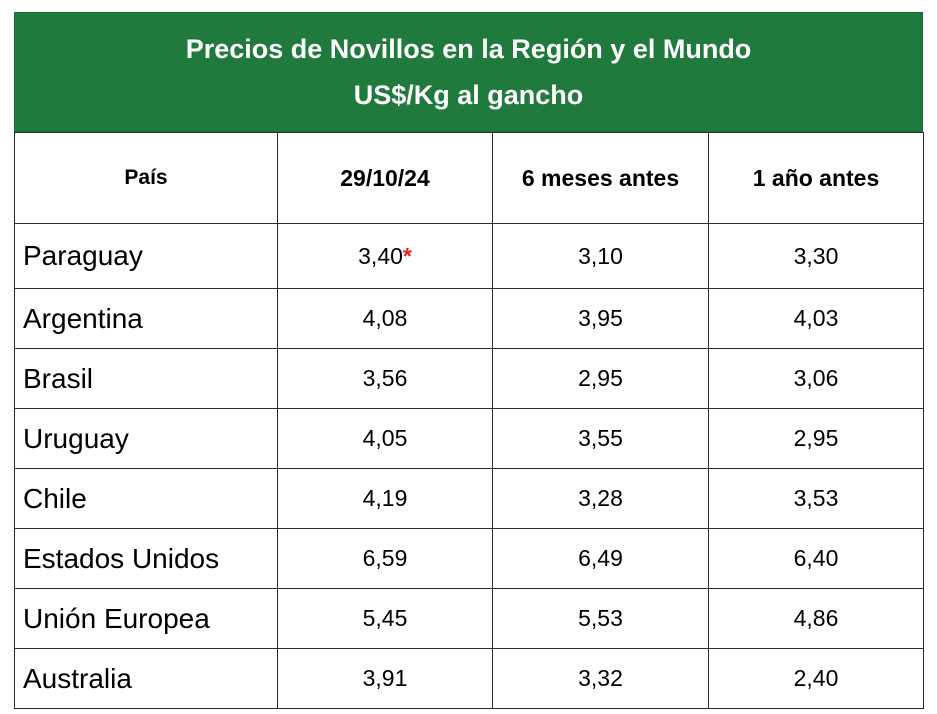  What do you see at coordinates (600, 558) in the screenshot?
I see `six-months-price-cell: 6,49` at bounding box center [600, 558].